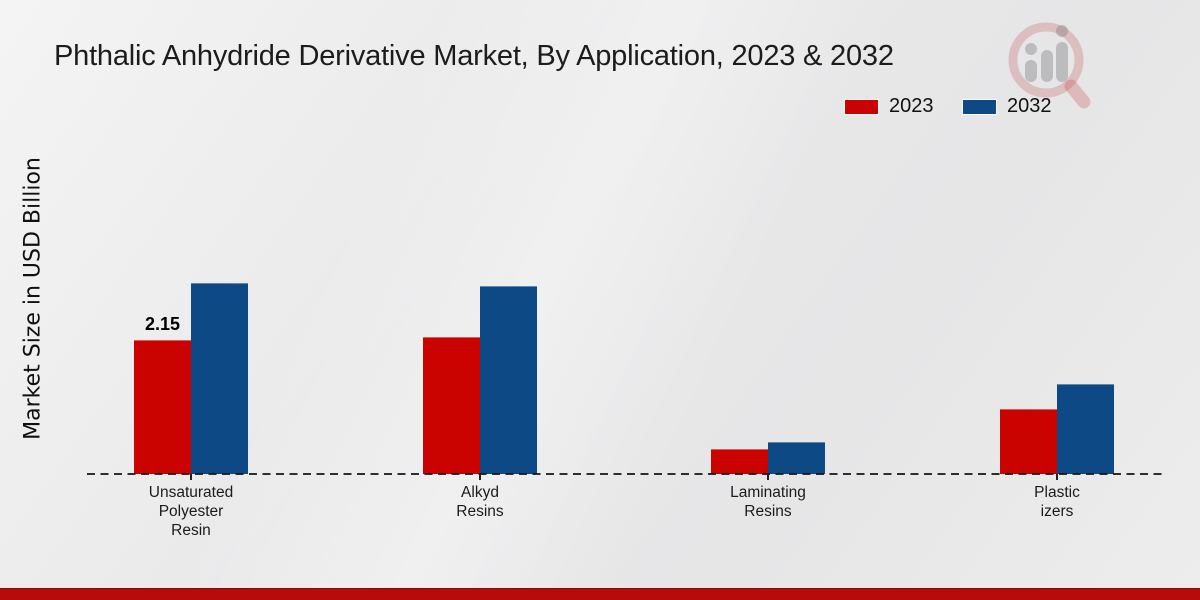 The image size is (1200, 600). What do you see at coordinates (451, 405) in the screenshot?
I see `bar-2023-alkyd-resins` at bounding box center [451, 405].